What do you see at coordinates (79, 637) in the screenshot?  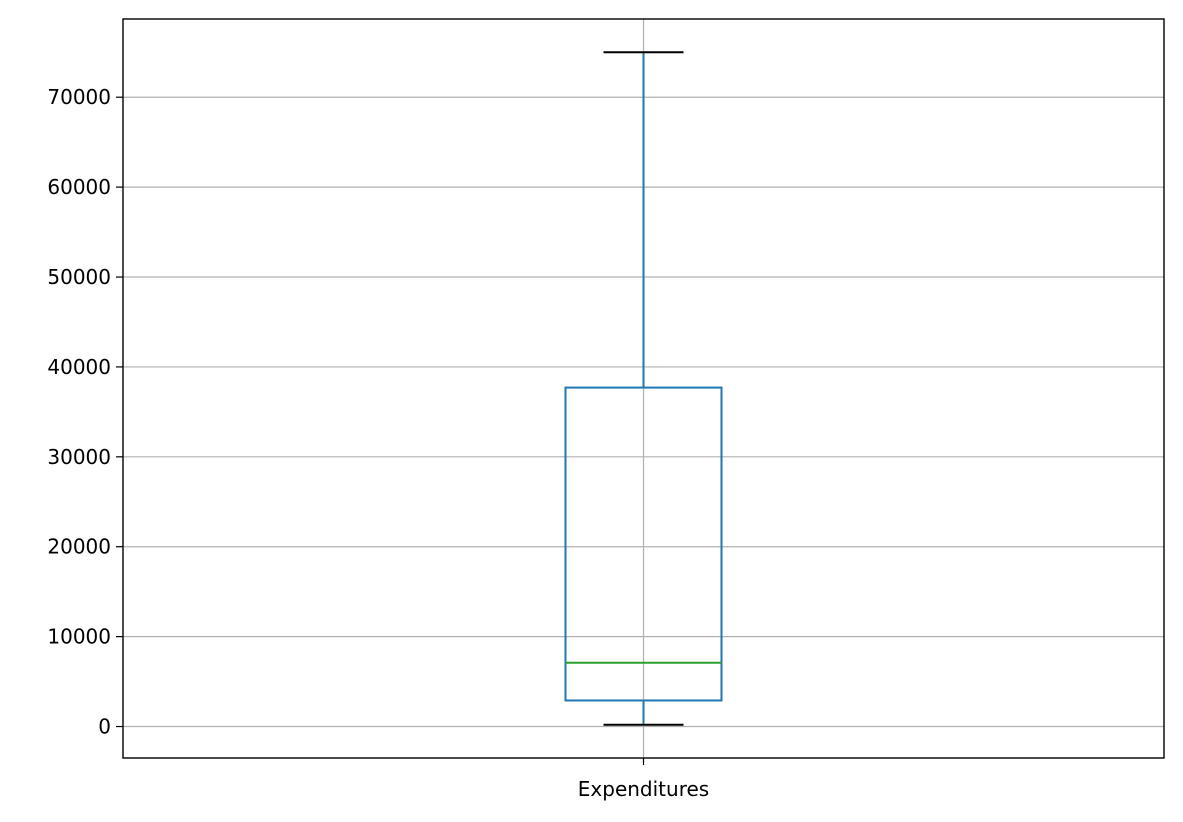 I see `y-tick-label: 10000` at bounding box center [79, 637].